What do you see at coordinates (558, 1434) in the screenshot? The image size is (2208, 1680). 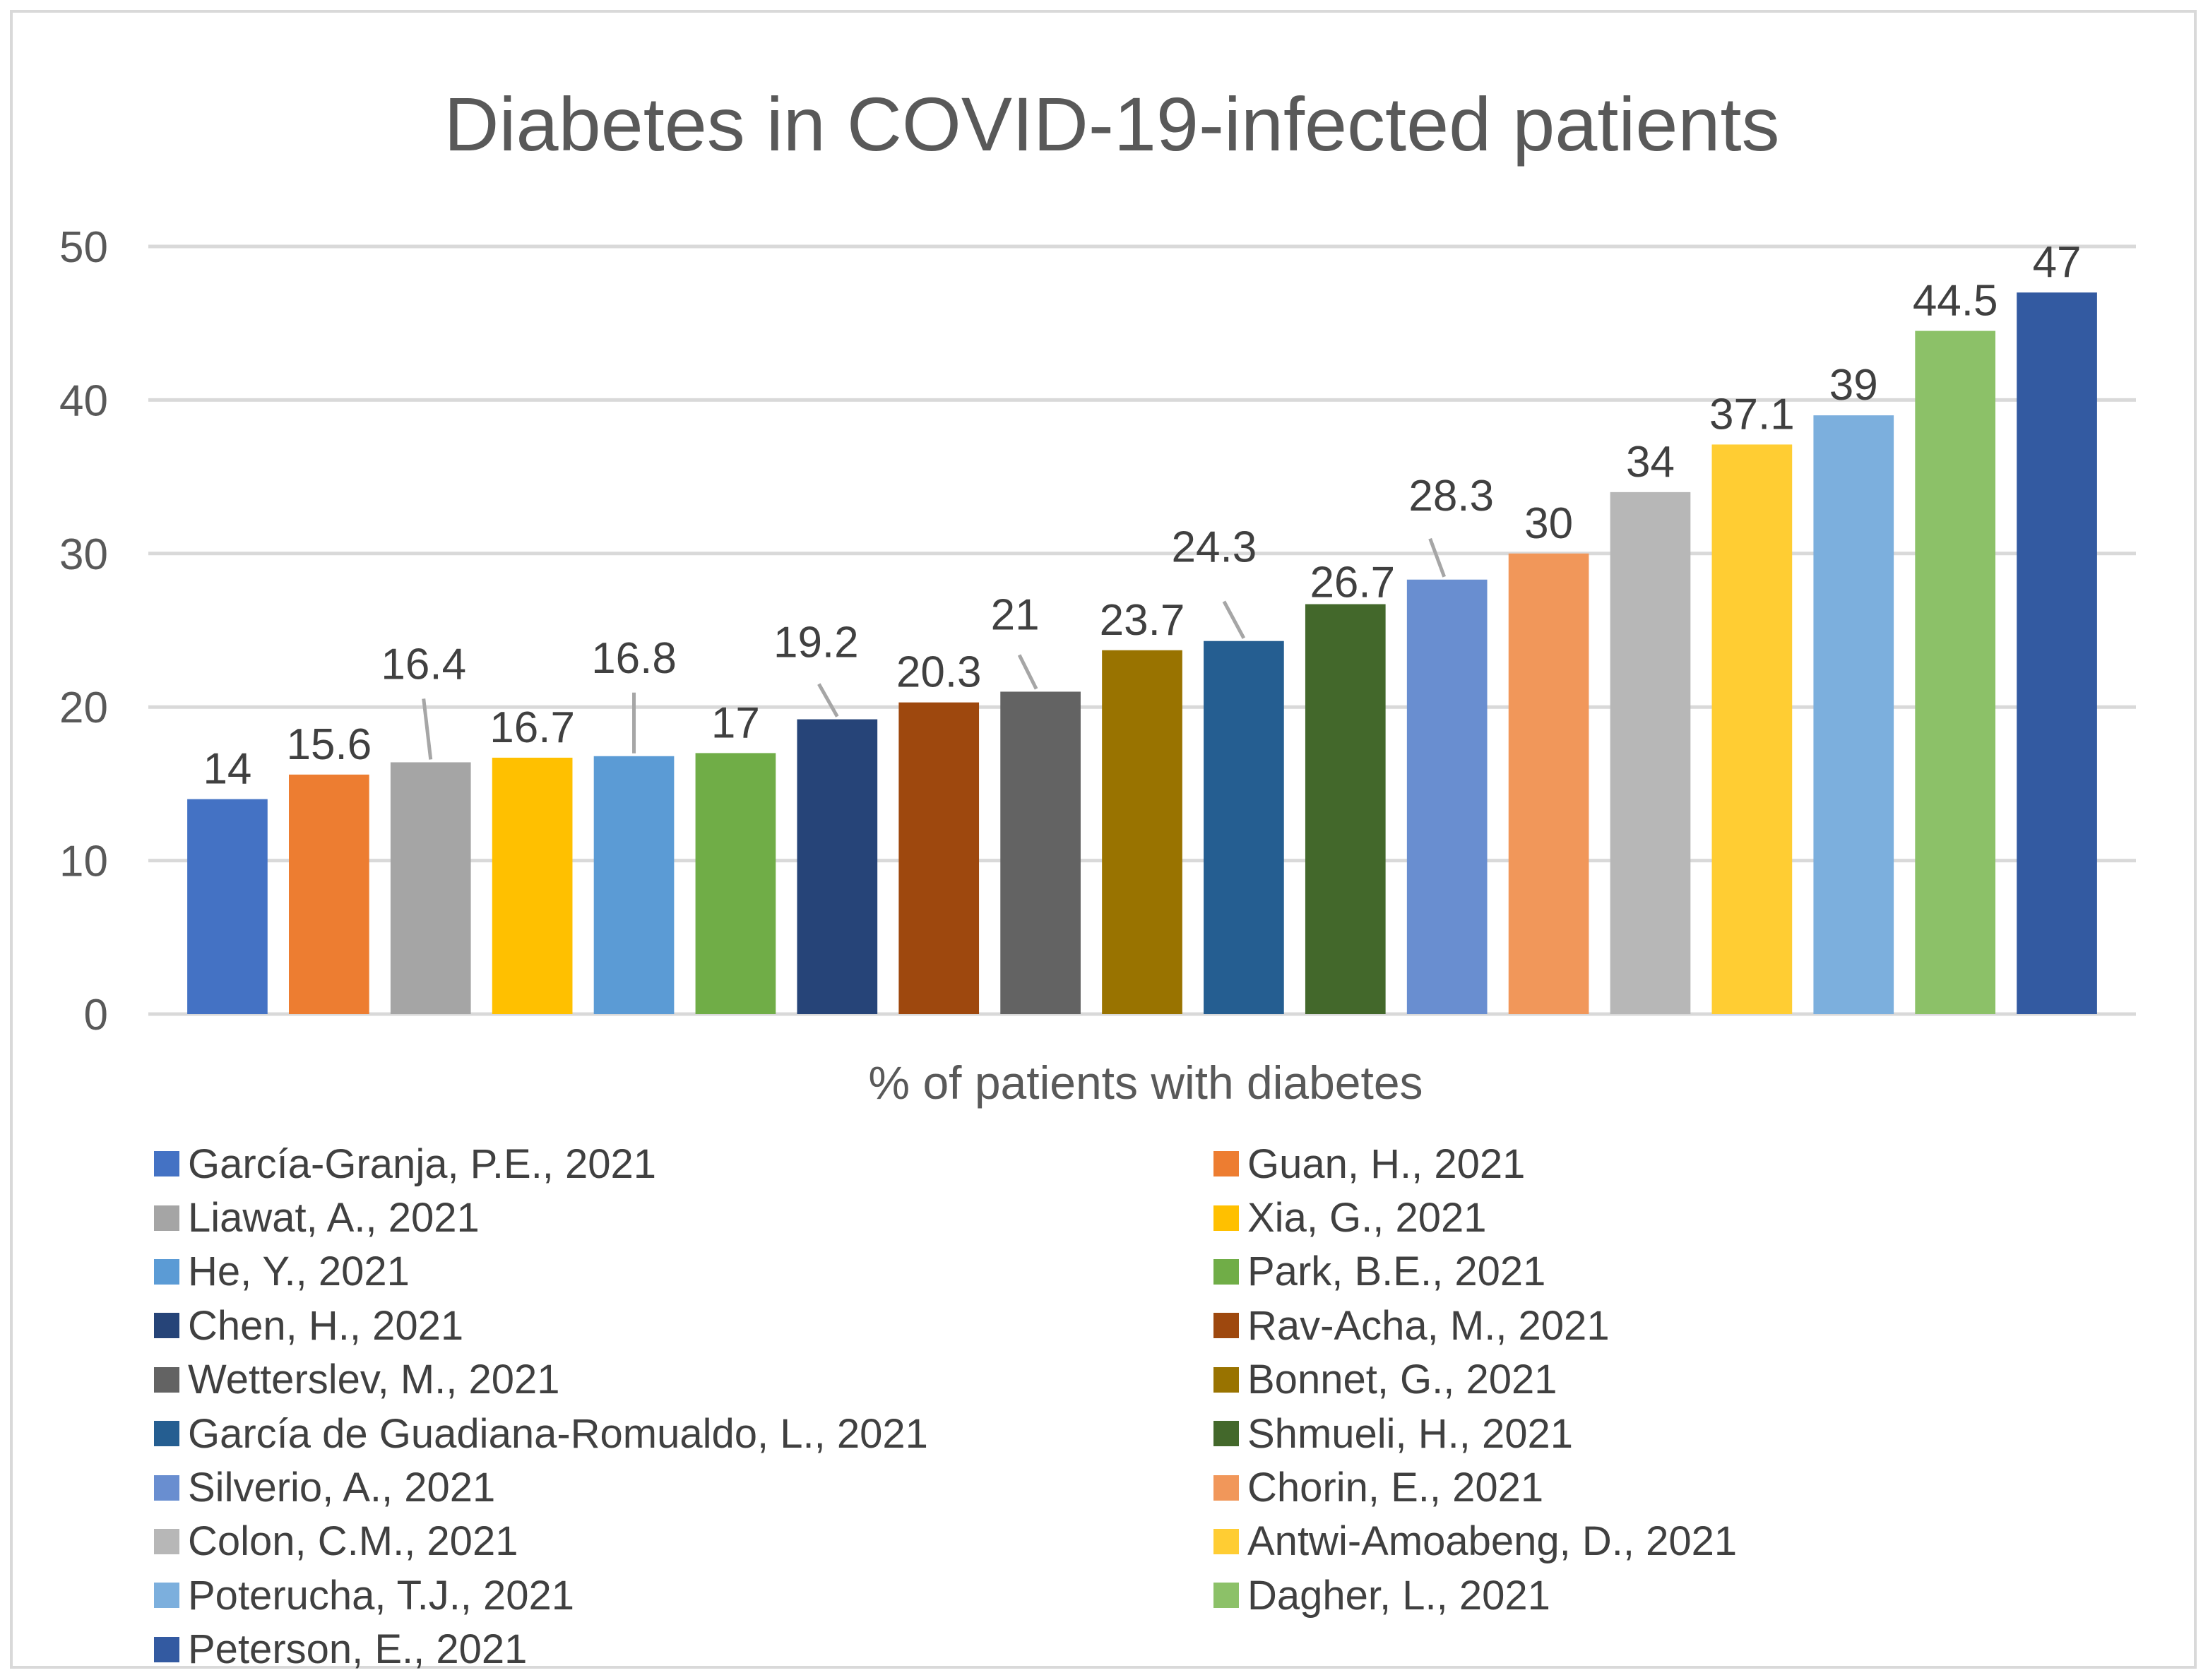 I see `legend-label: García de Guadiana-Romualdo, L., 2021` at bounding box center [558, 1434].